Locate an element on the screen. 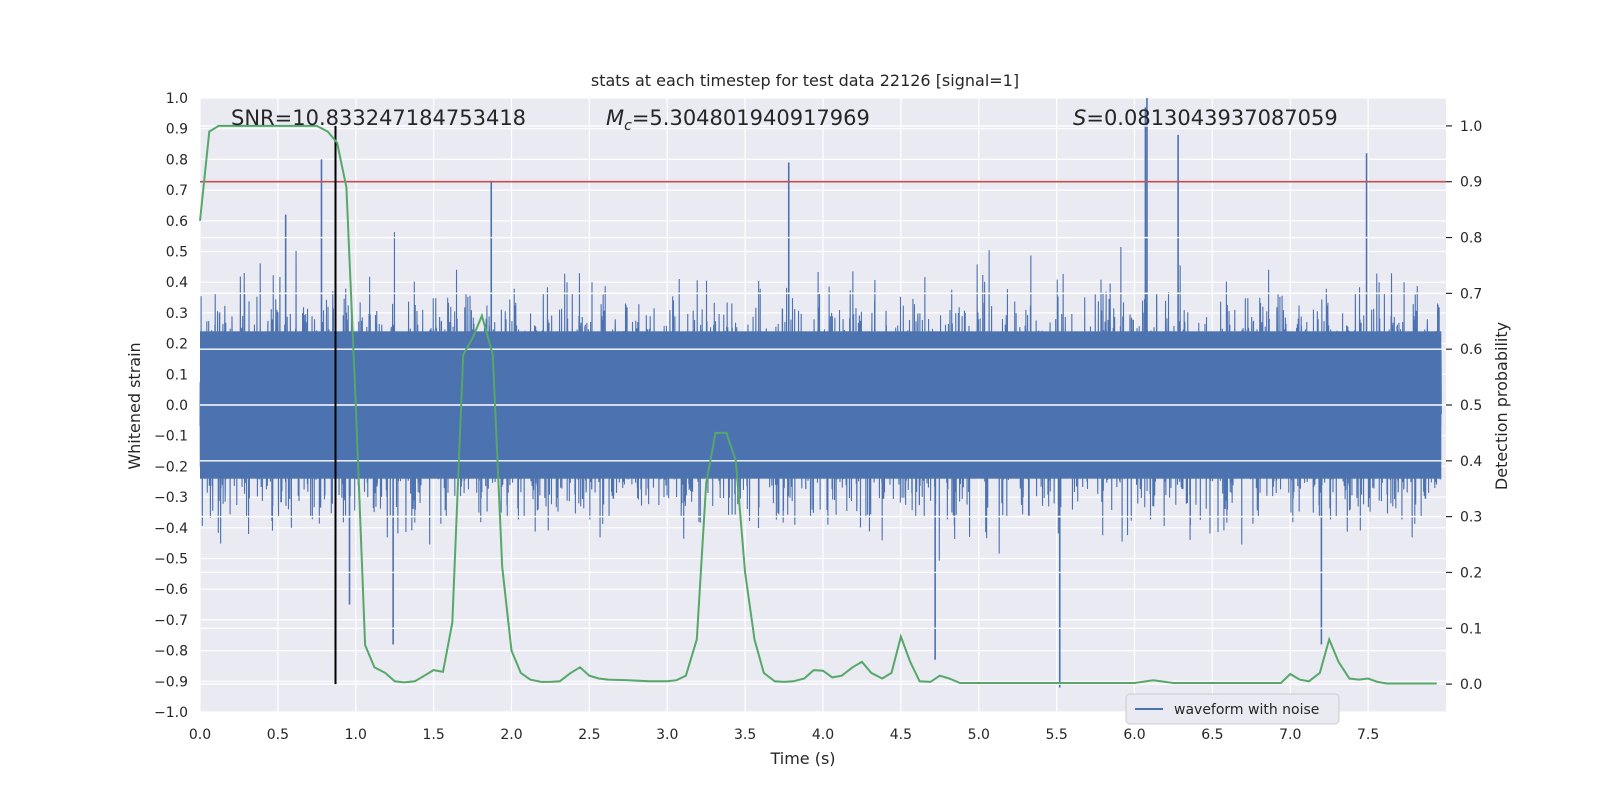 This screenshot has height=800, width=1600. y-tick-label: 0.2 is located at coordinates (177, 345).